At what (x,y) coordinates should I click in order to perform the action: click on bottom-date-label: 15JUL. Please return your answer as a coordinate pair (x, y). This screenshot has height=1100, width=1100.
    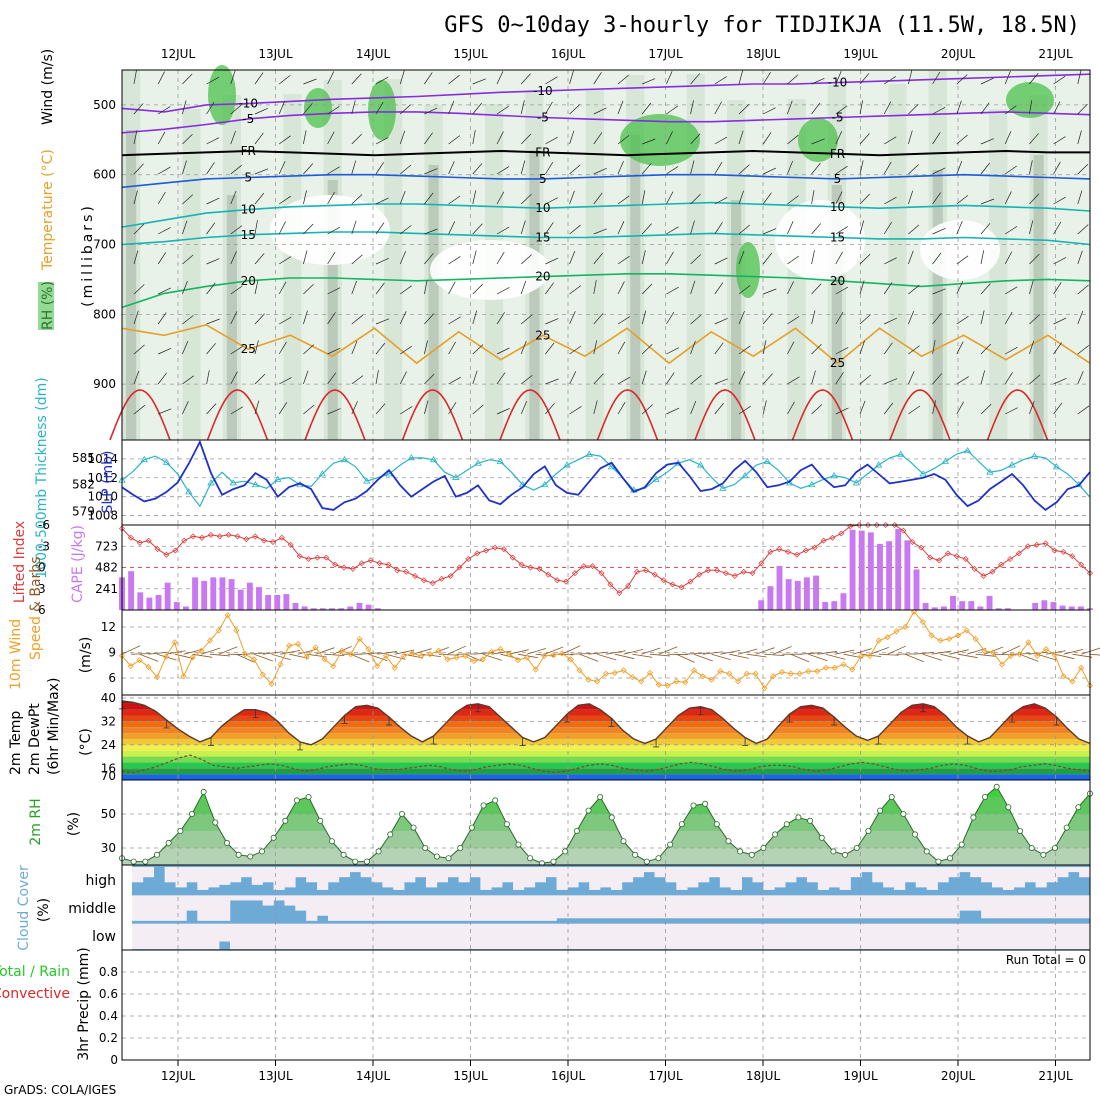
    Looking at the image, I should click on (470, 1076).